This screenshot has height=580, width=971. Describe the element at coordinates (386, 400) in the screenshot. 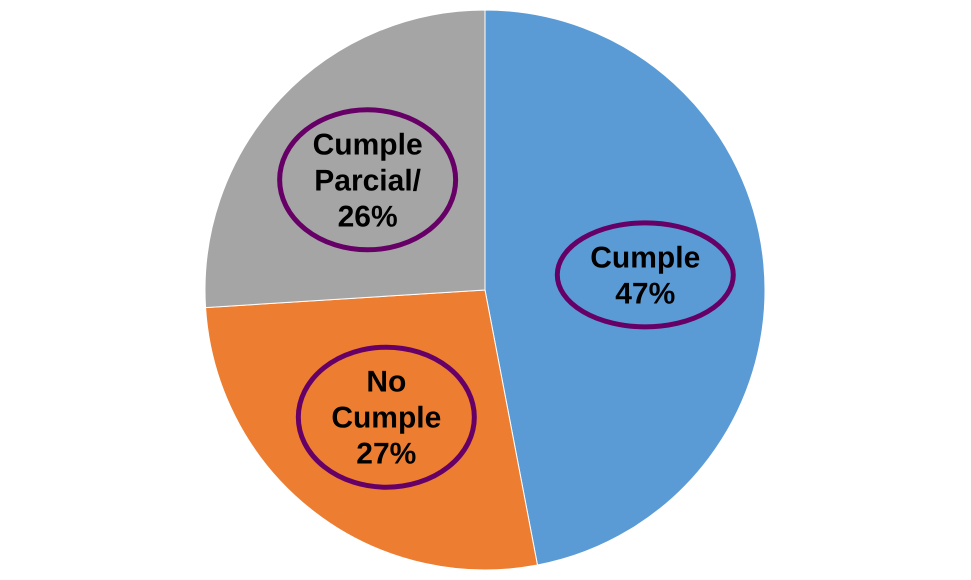

I see `slice-label: No Cumple` at that location.